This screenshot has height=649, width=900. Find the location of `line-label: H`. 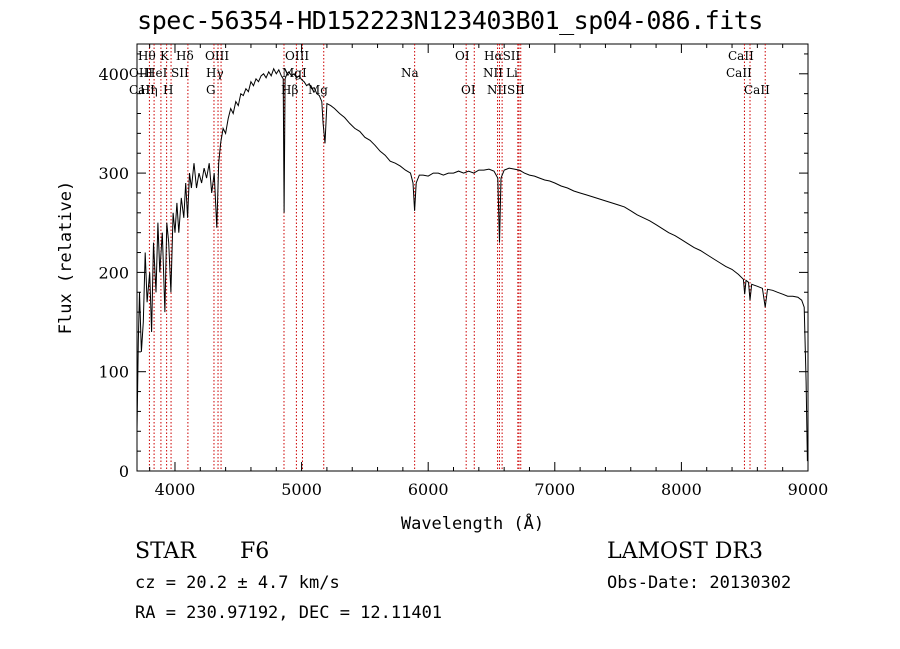

line-label: H is located at coordinates (168, 90).